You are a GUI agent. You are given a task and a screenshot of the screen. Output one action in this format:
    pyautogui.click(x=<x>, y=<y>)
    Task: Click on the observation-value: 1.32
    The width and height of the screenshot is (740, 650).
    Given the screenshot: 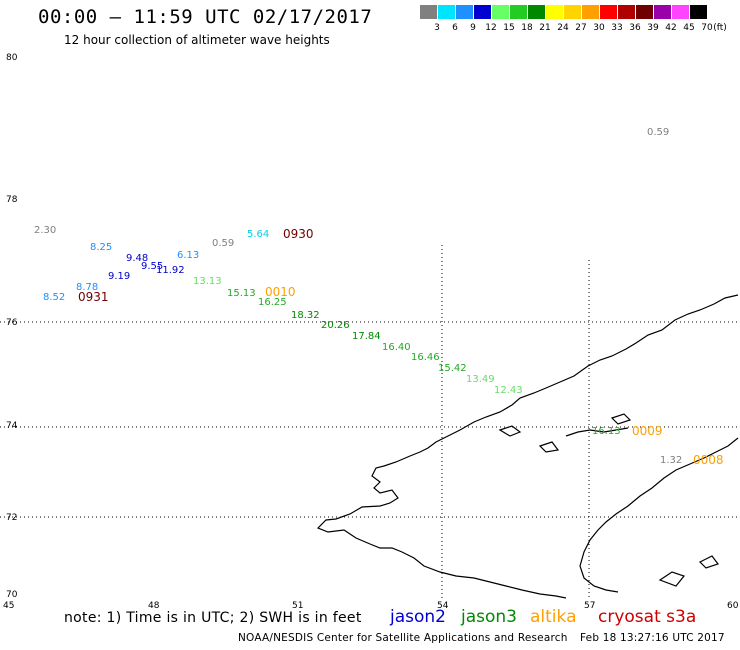 What is the action you would take?
    pyautogui.click(x=671, y=460)
    